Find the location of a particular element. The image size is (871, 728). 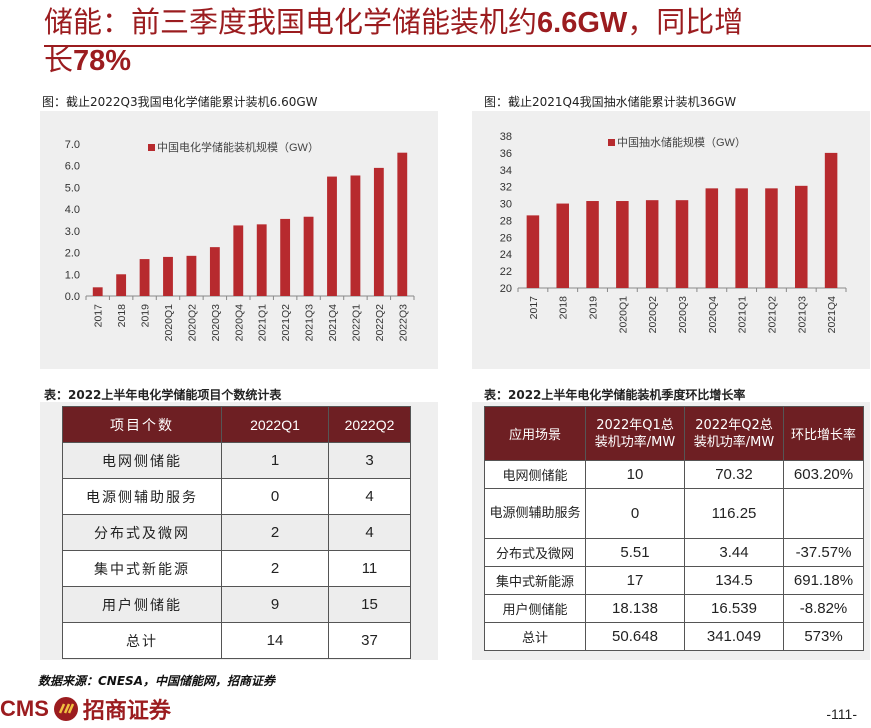

logo-emblem-icon is located at coordinates (65, 709).